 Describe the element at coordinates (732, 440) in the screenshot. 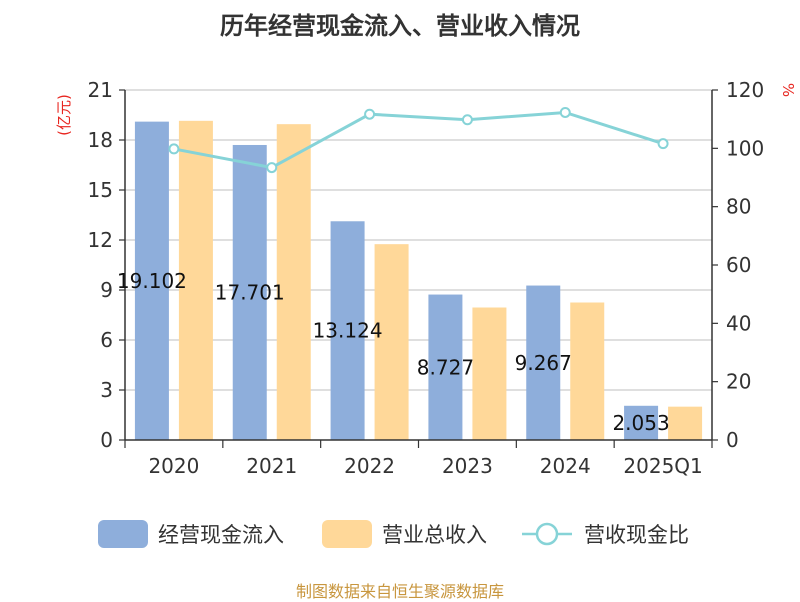

I see `right-axis-tick-label: 0` at that location.